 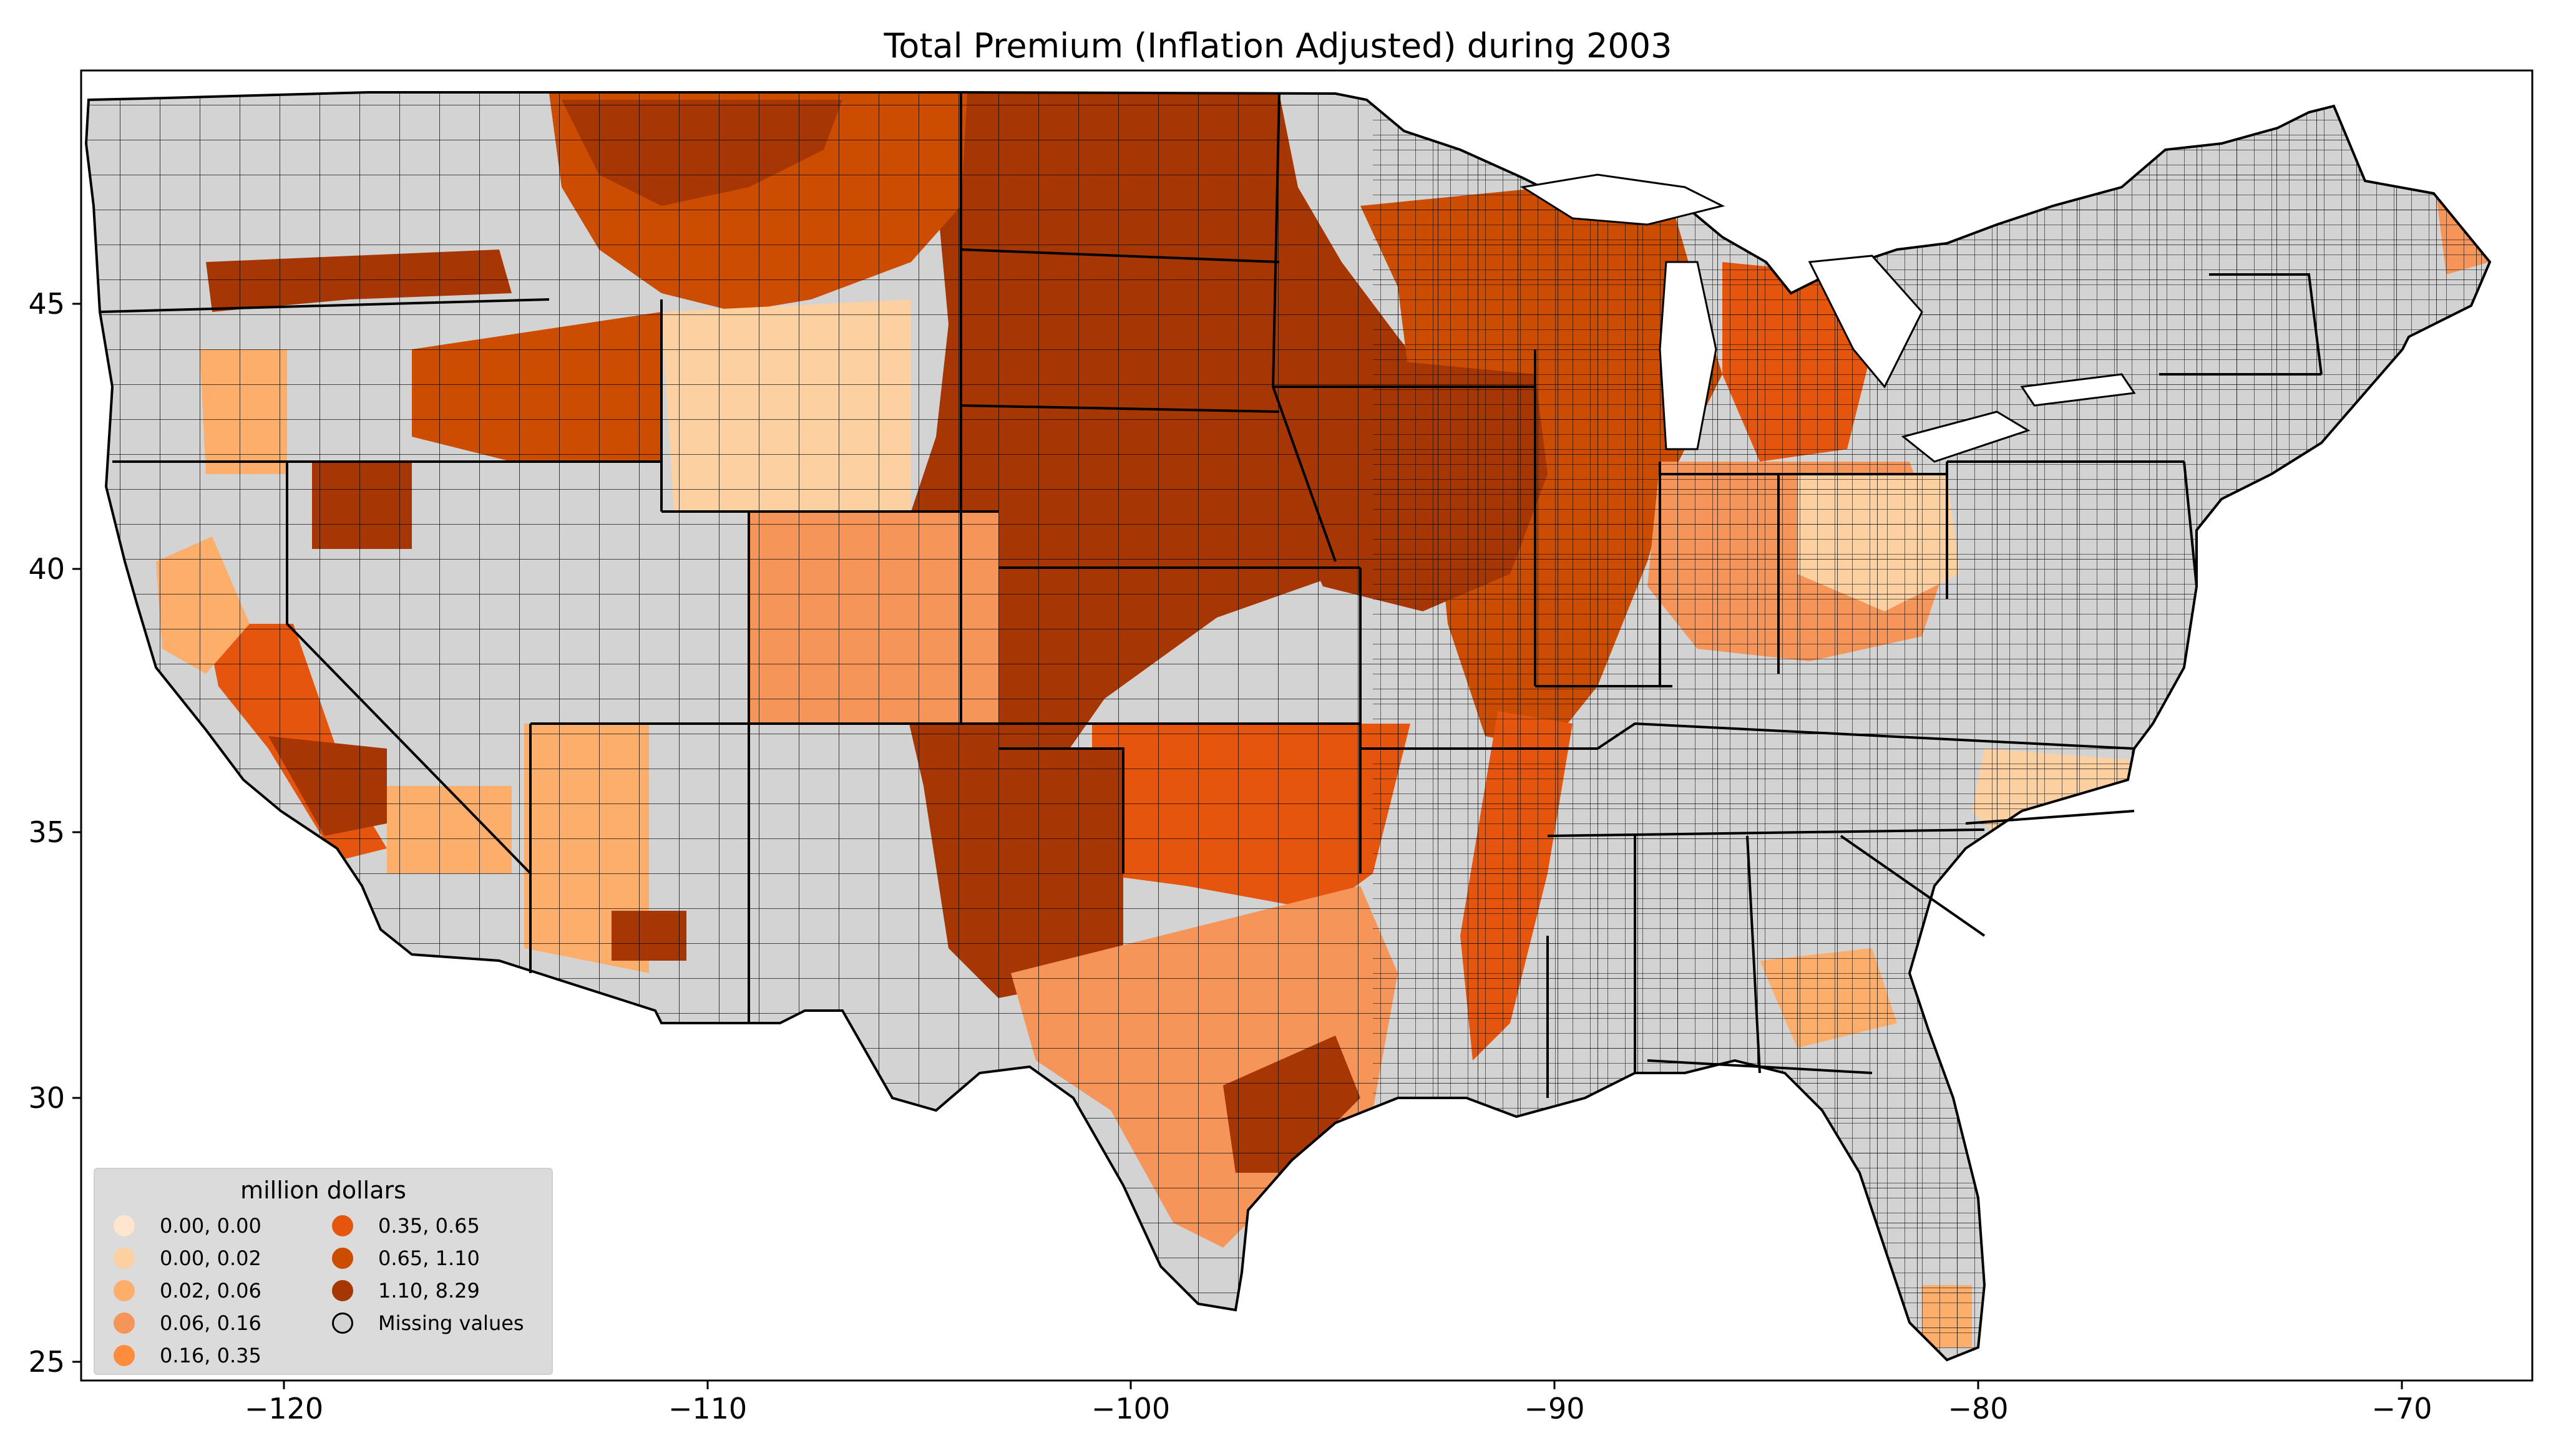 I want to click on x-tick-label: −110, so click(x=708, y=1409).